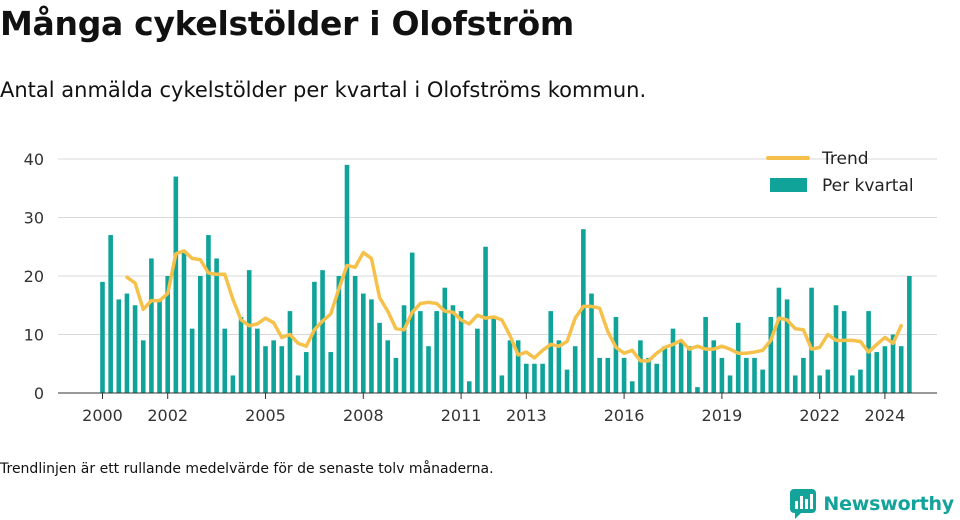  I want to click on x-tick-label: 2019, so click(722, 415).